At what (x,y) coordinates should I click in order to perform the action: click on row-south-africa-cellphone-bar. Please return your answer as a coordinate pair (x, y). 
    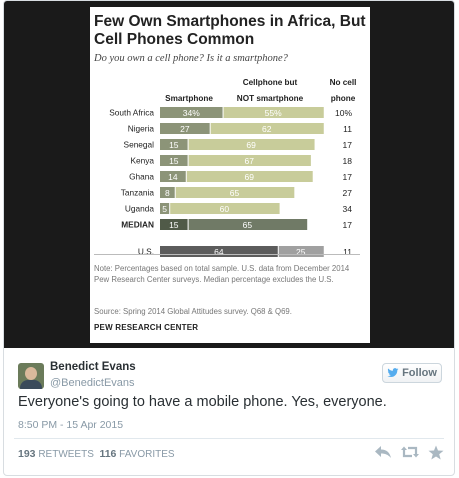
    Looking at the image, I should click on (273, 112).